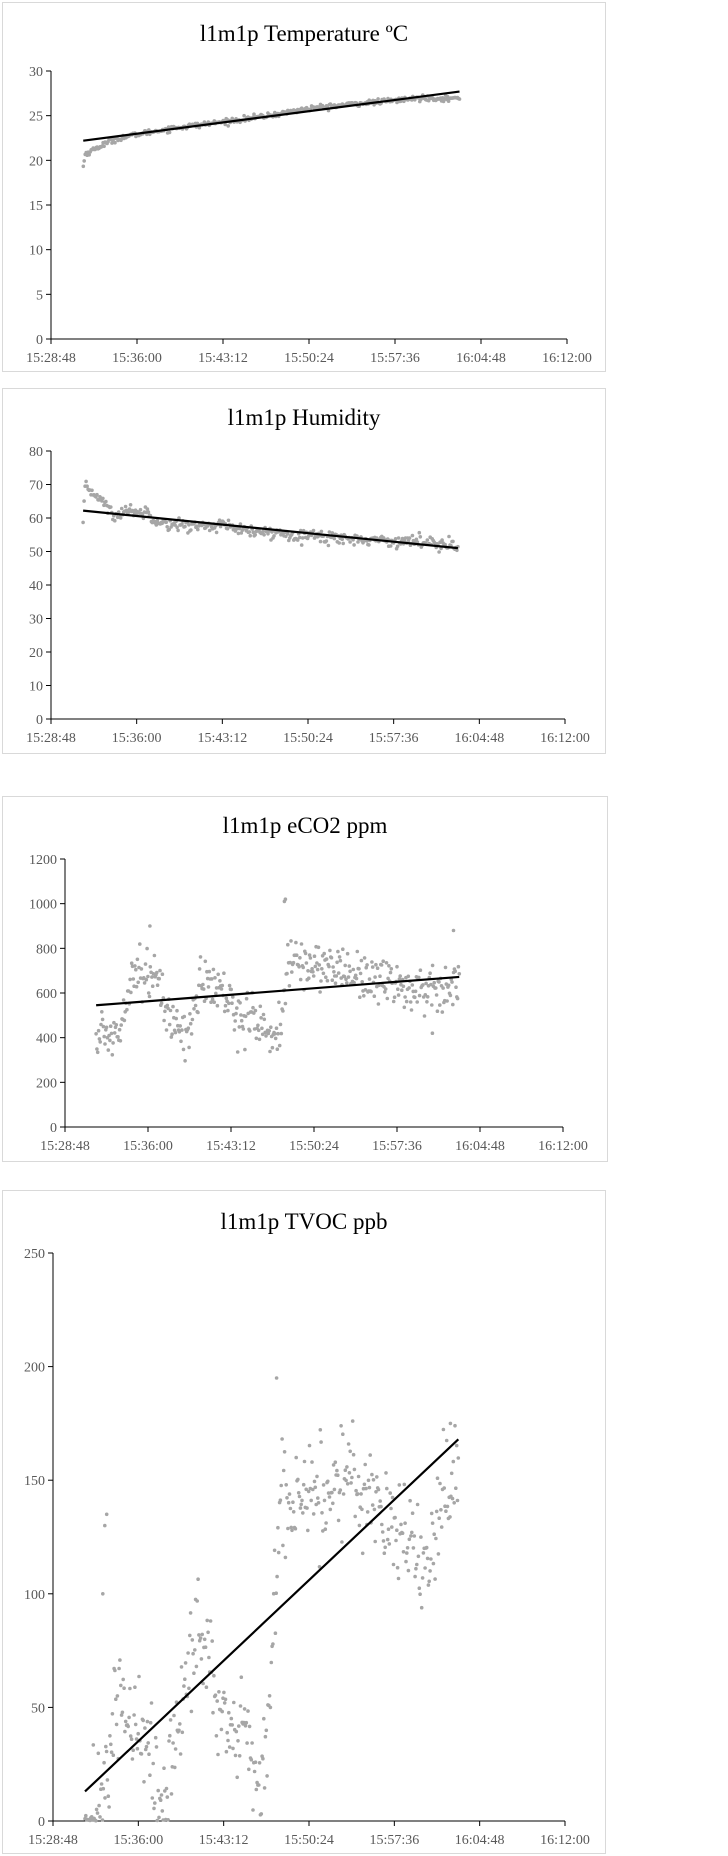 The width and height of the screenshot is (728, 1856). What do you see at coordinates (65, 1146) in the screenshot?
I see `x-tick-label: 15:28:48` at bounding box center [65, 1146].